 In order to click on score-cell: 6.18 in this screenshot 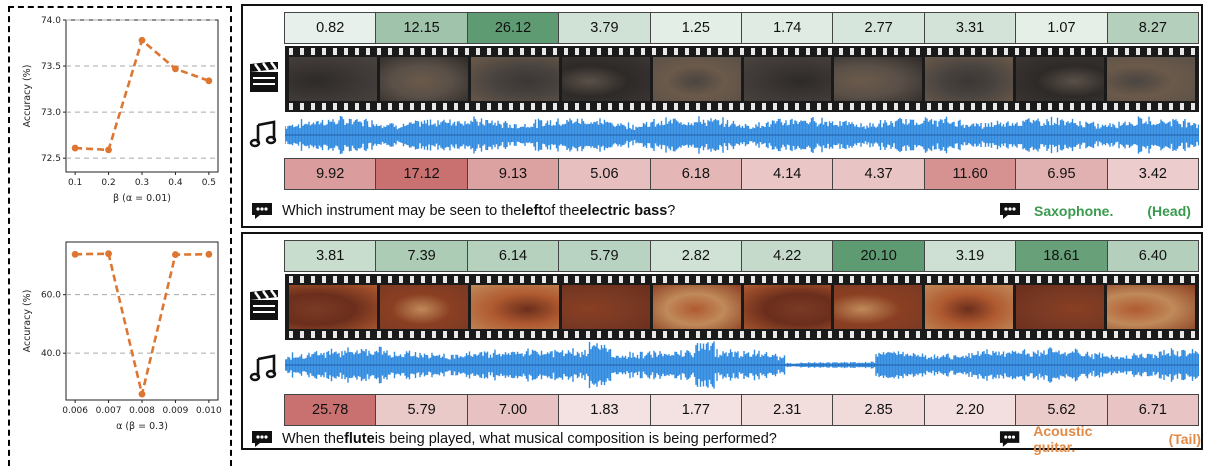, I will do `click(696, 174)`.